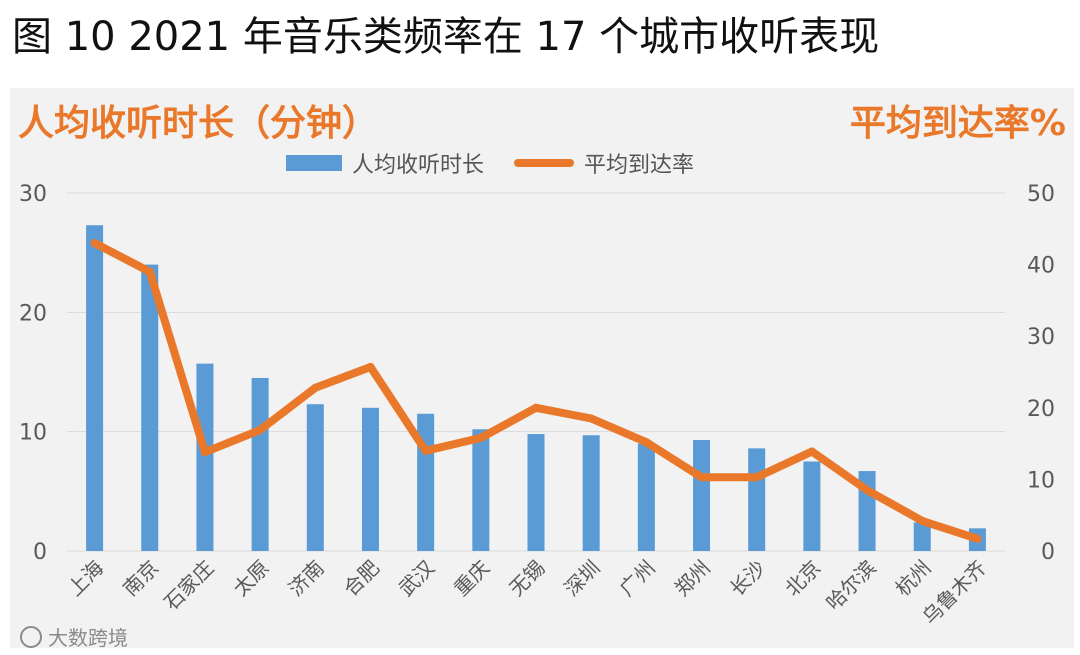 This screenshot has height=655, width=1080. Describe the element at coordinates (747, 578) in the screenshot. I see `x-tick-label: 长沙` at that location.